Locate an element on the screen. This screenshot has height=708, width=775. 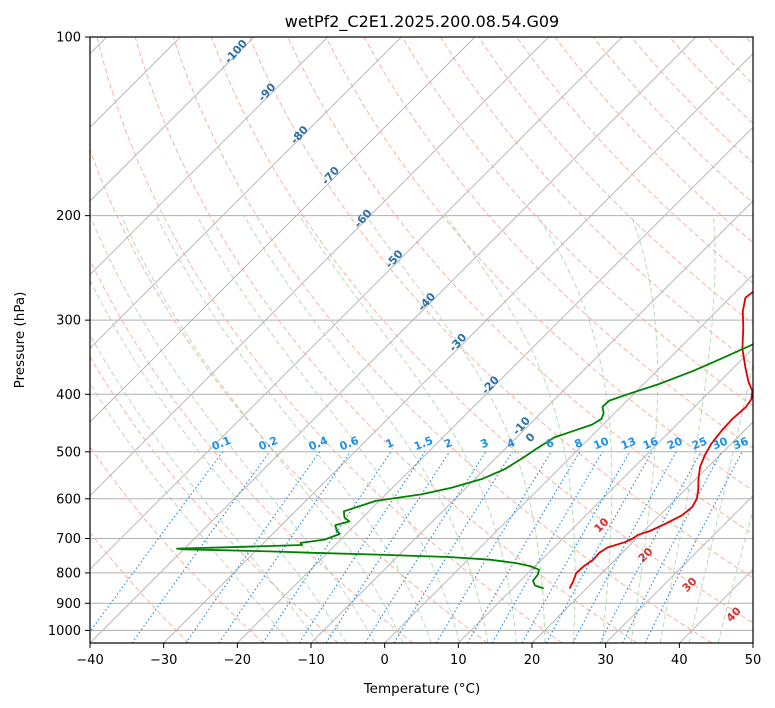
x-tick-label: −30 is located at coordinates (163, 660).